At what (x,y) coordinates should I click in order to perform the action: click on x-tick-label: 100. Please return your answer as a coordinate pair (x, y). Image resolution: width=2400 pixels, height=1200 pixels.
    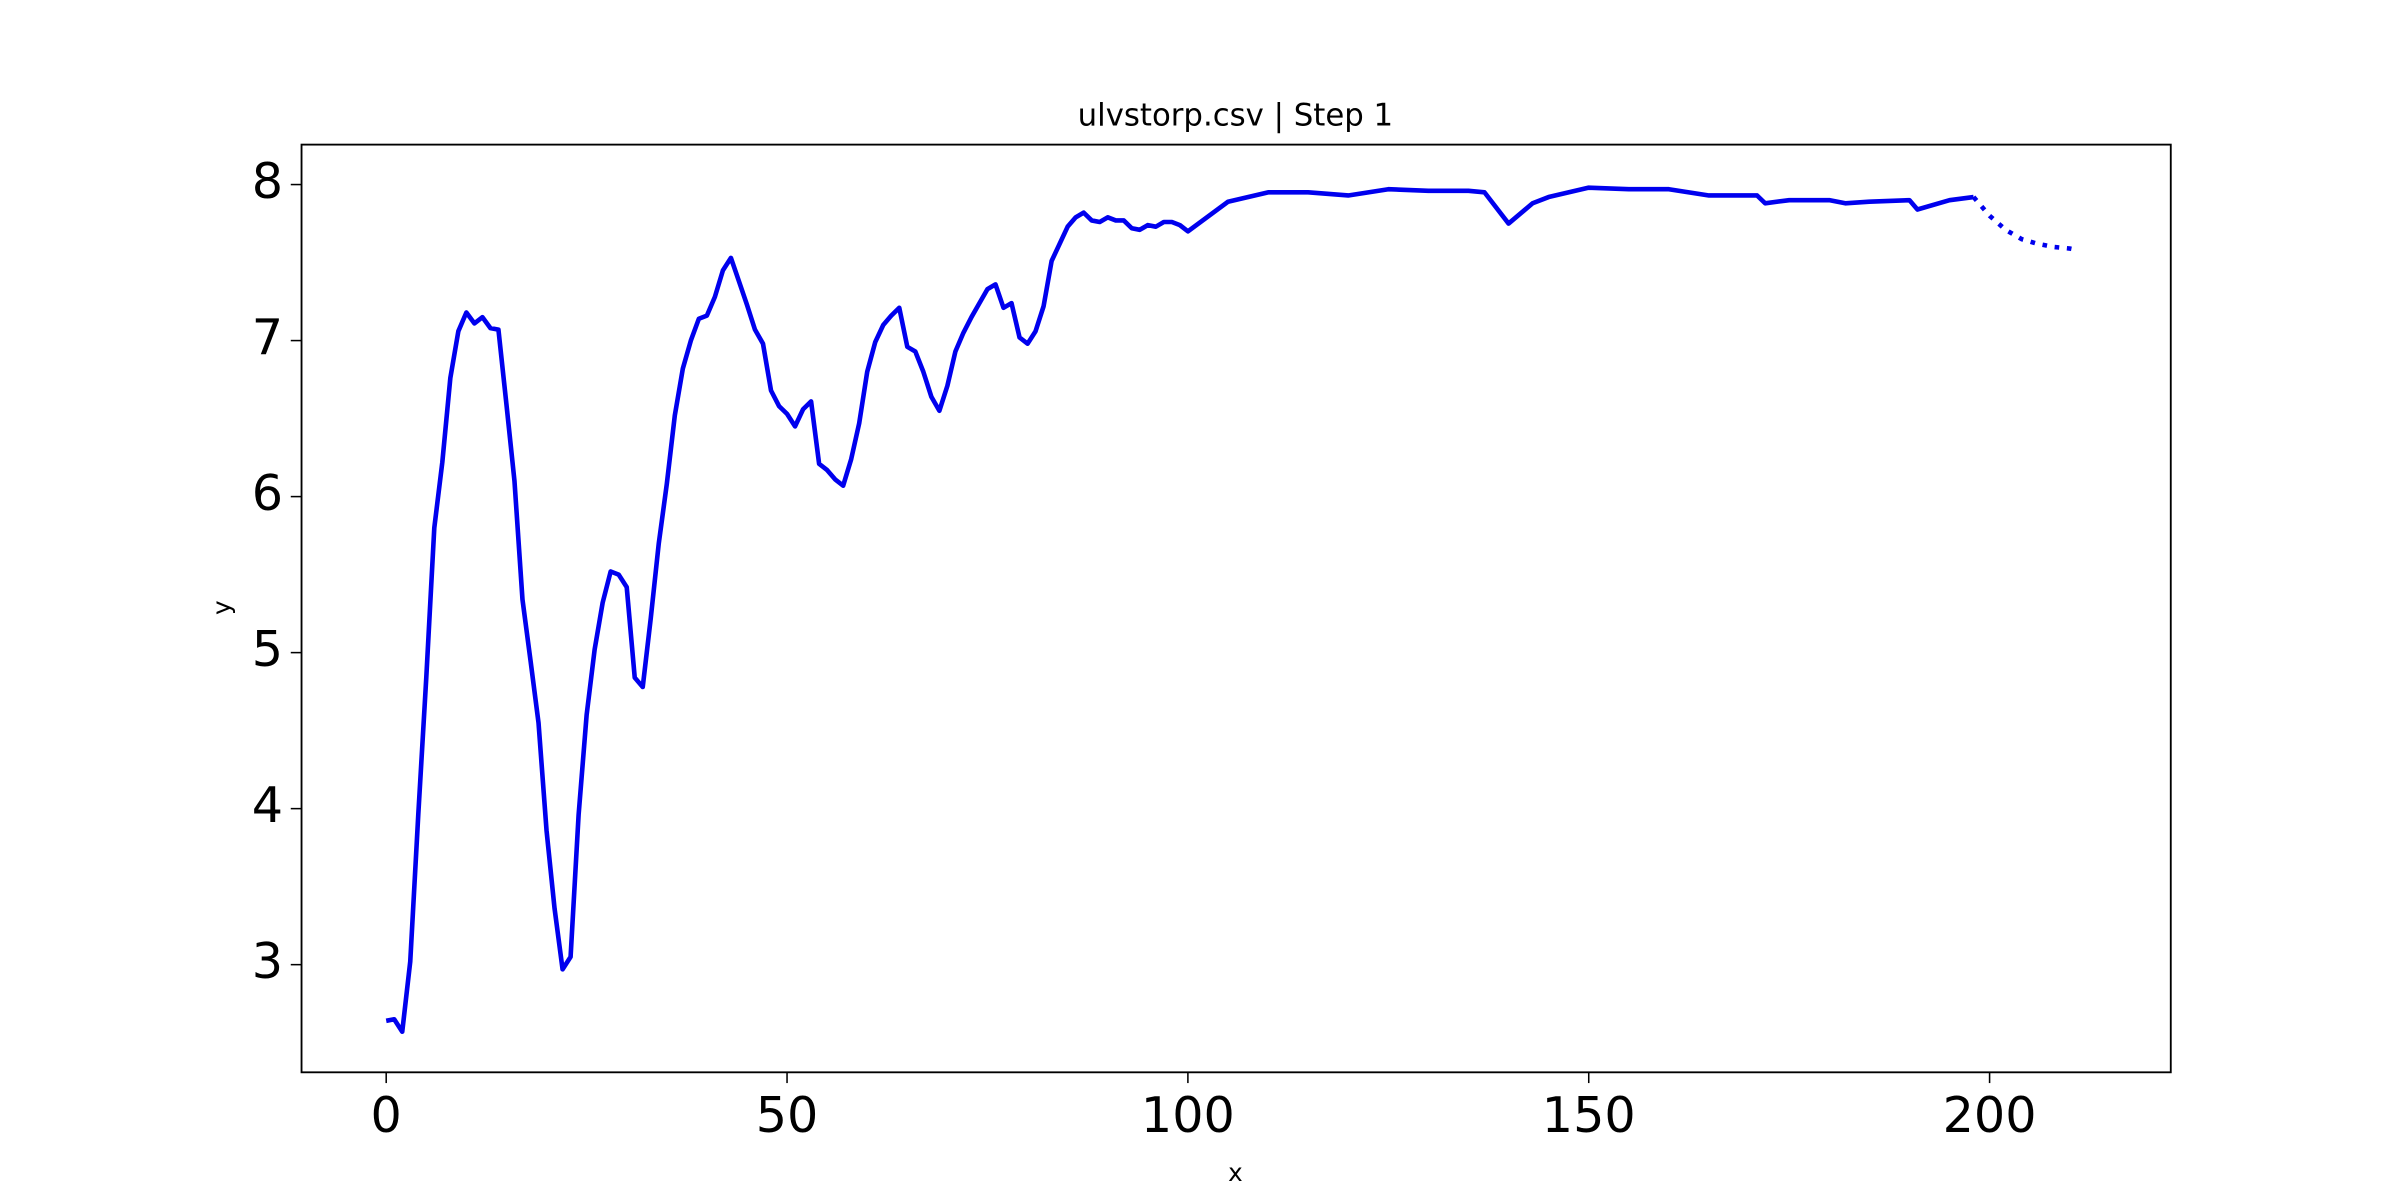
    Looking at the image, I should click on (1188, 1115).